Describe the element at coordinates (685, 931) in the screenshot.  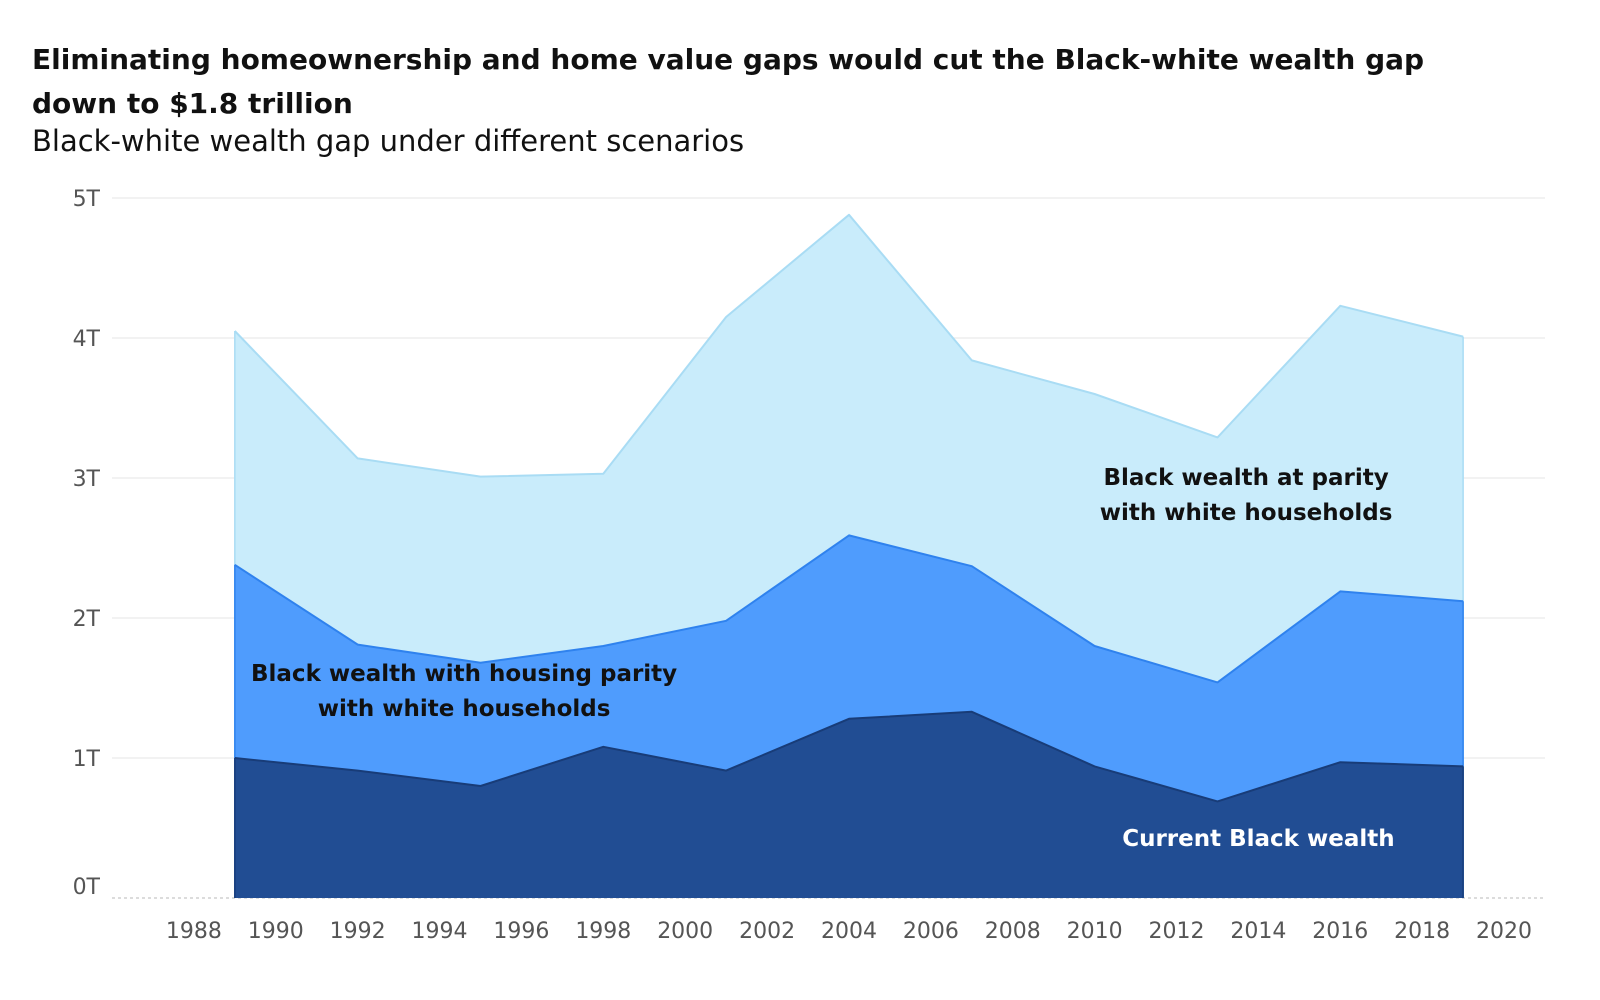
I see `x-tick-label: 2000` at that location.